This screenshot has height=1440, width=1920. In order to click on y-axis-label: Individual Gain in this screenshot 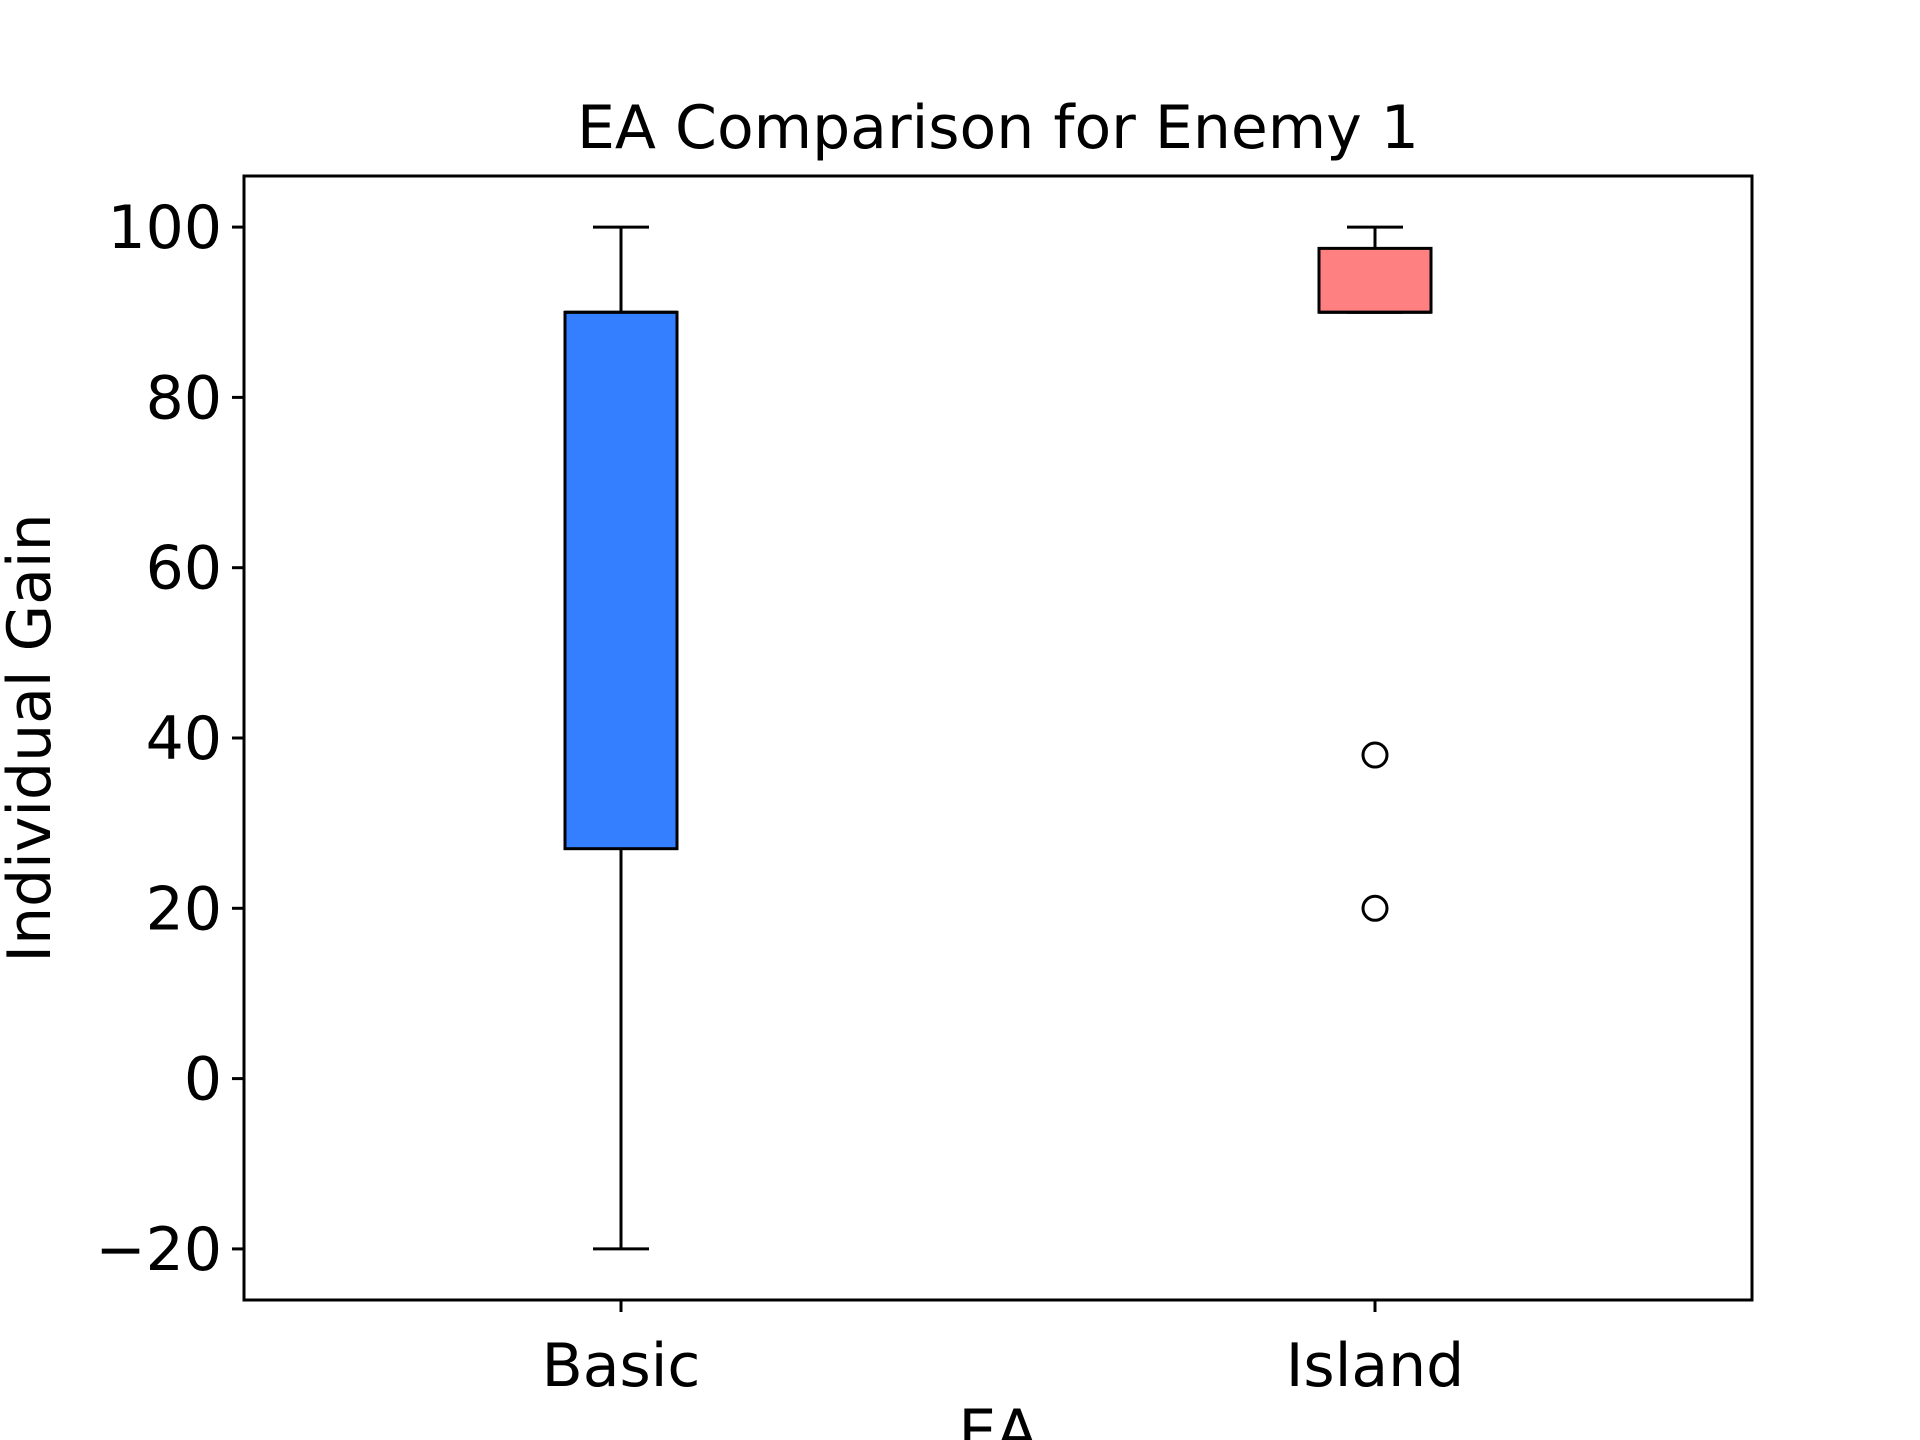, I will do `click(32, 737)`.